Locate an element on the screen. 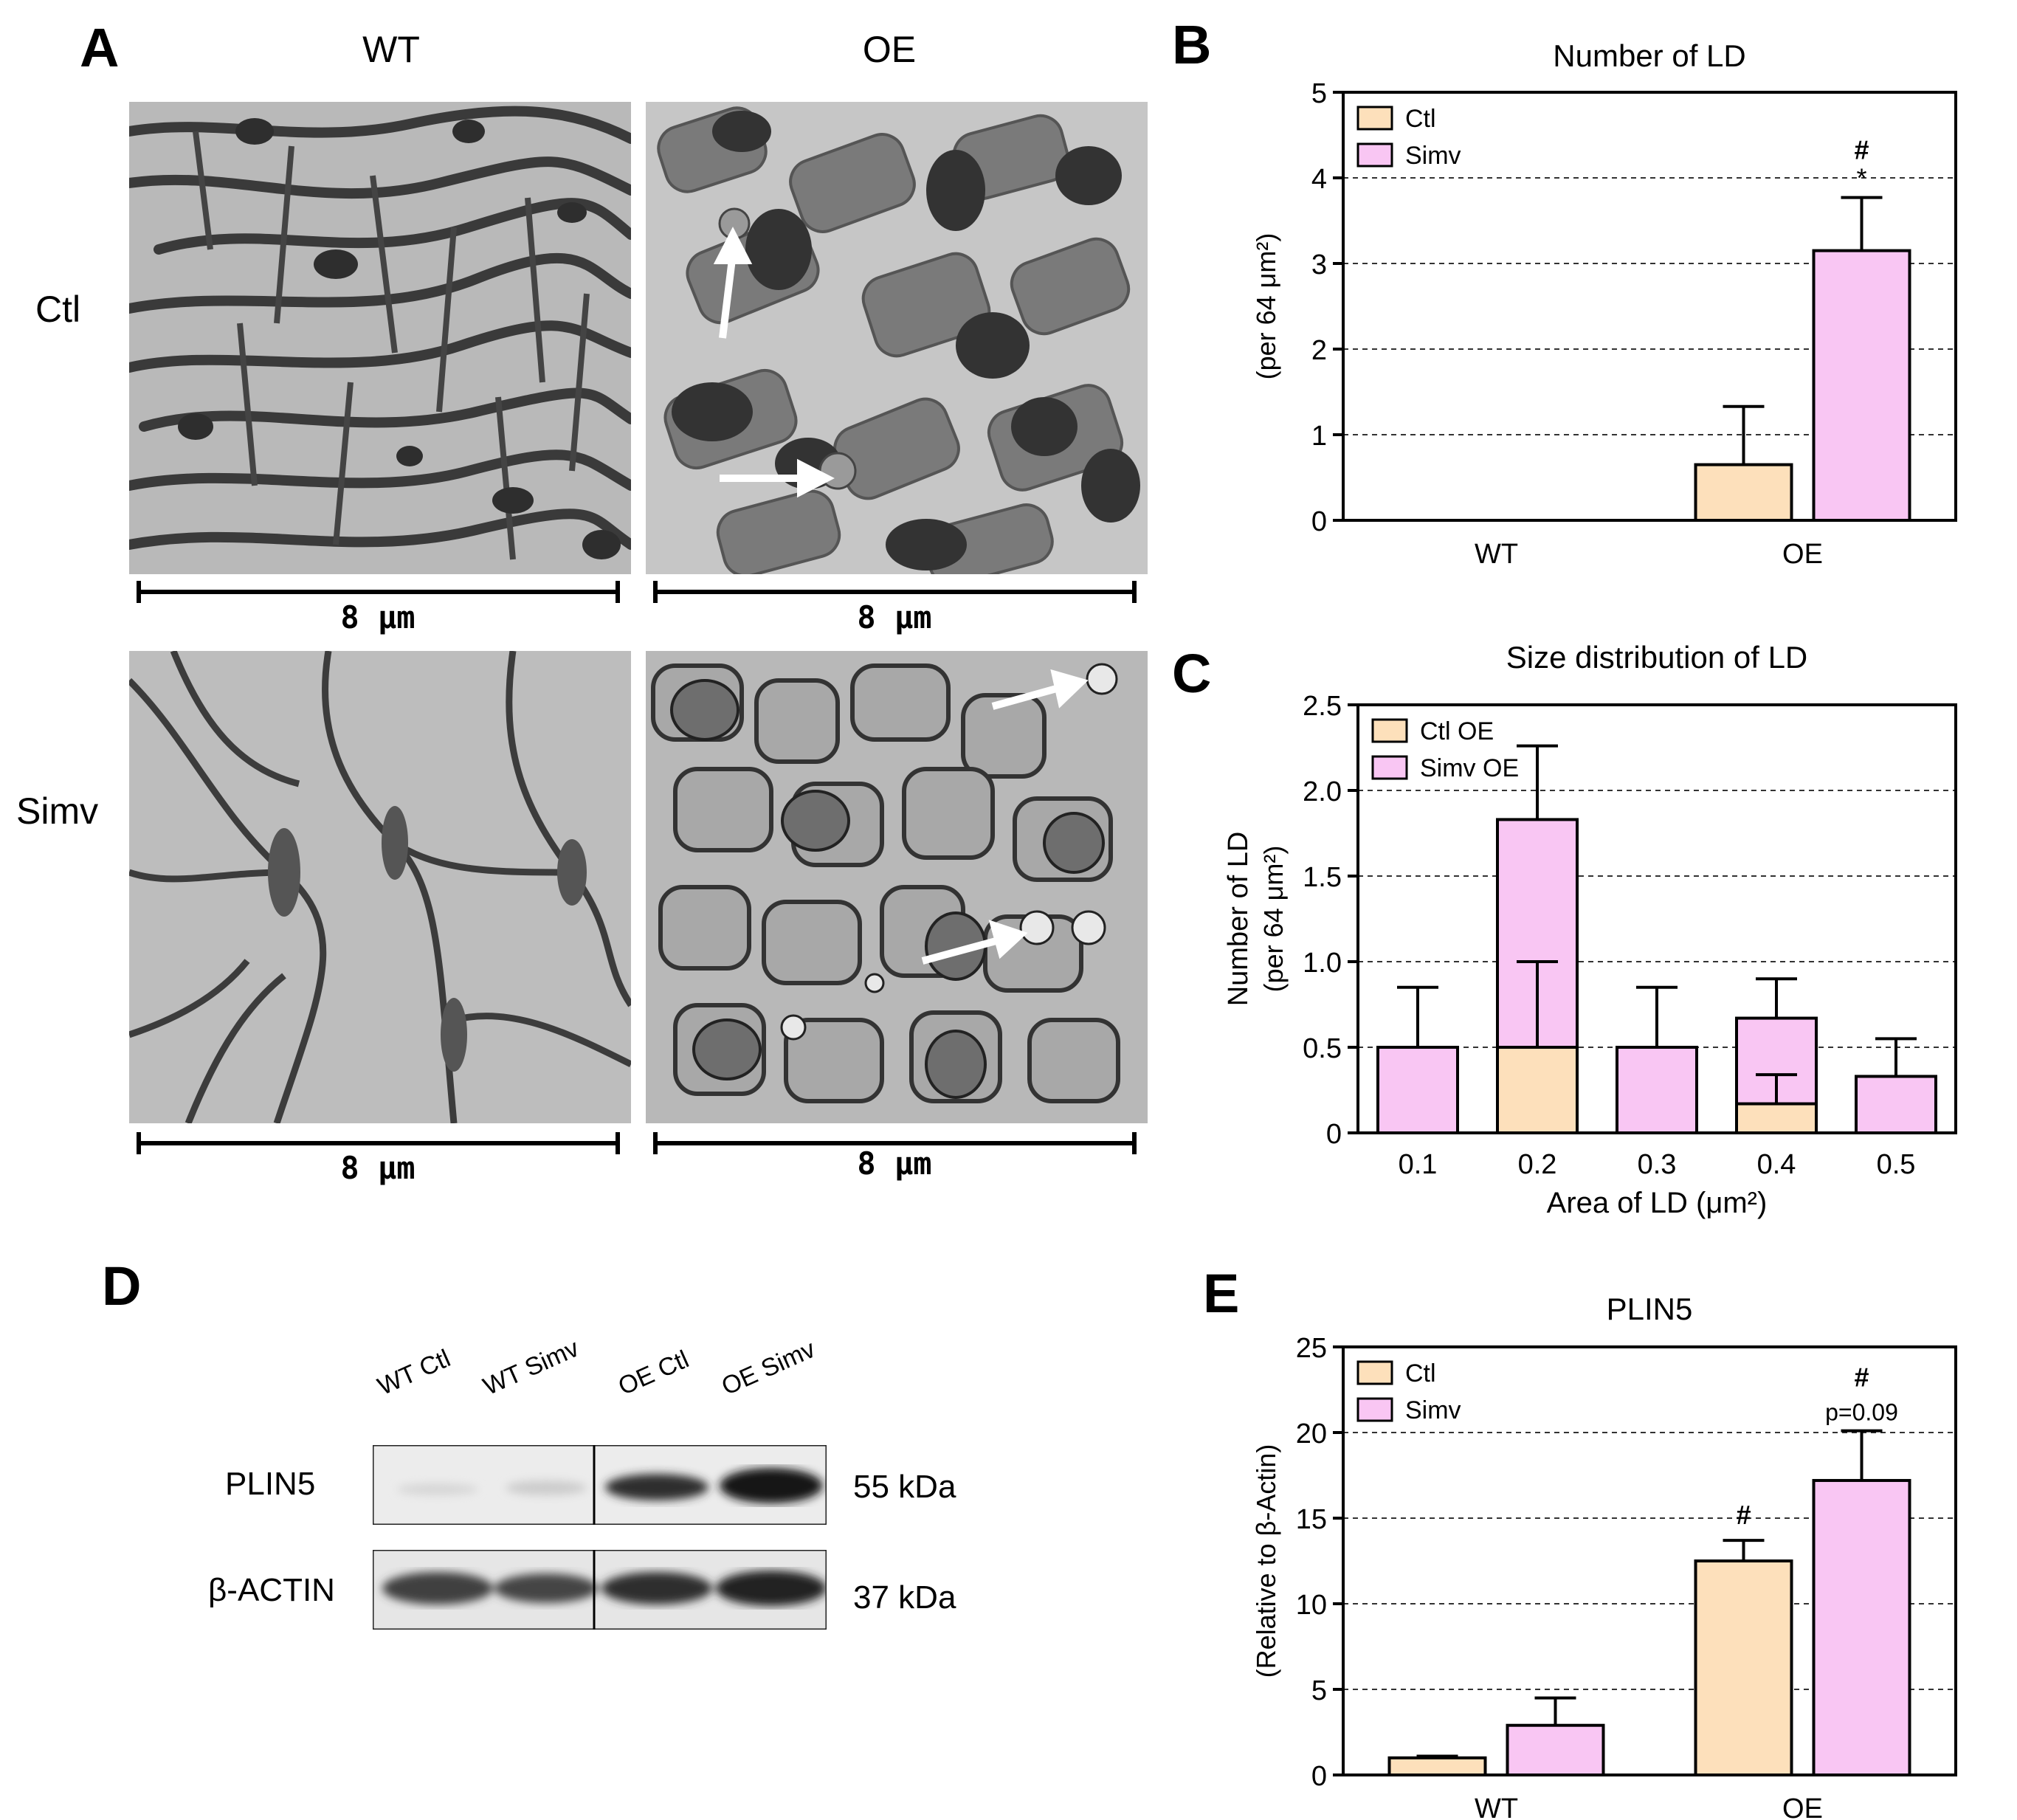 The image size is (2017, 1820). chart-b-xtick-label: WT is located at coordinates (1496, 554).